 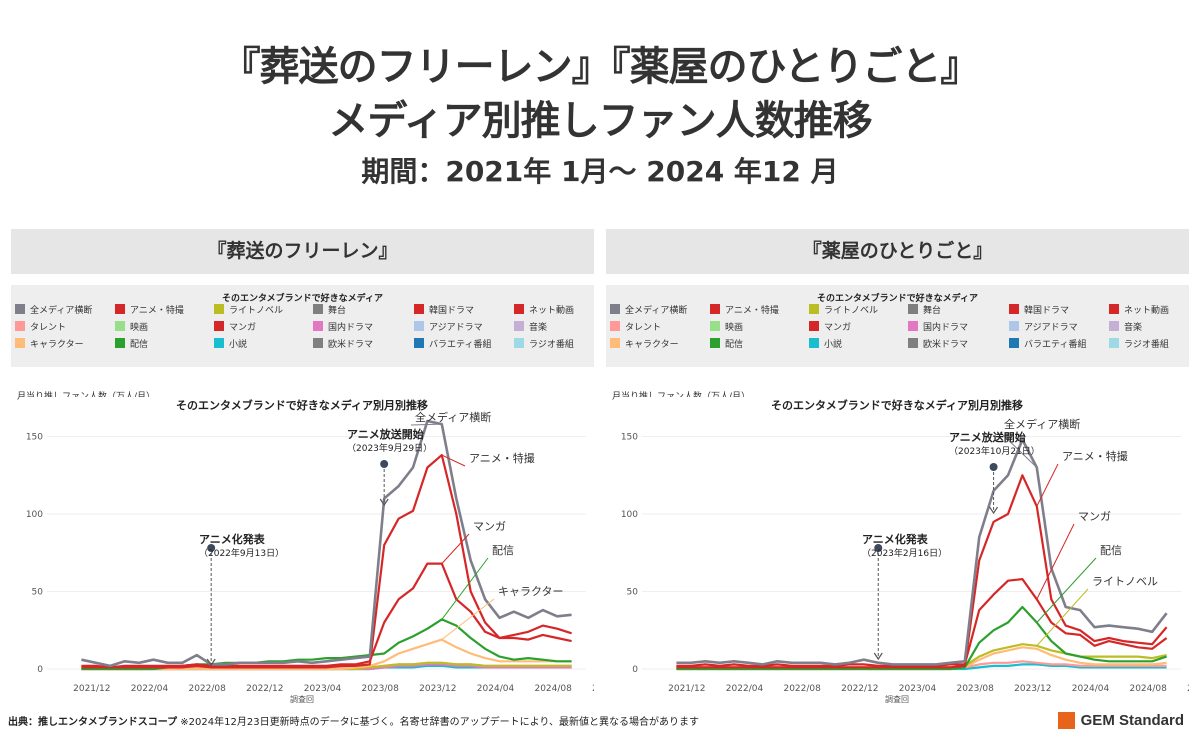 What do you see at coordinates (600, 171) in the screenshot?
I see `period-subtitle: 期間：2021年 1月～ 2024 年12 月` at bounding box center [600, 171].